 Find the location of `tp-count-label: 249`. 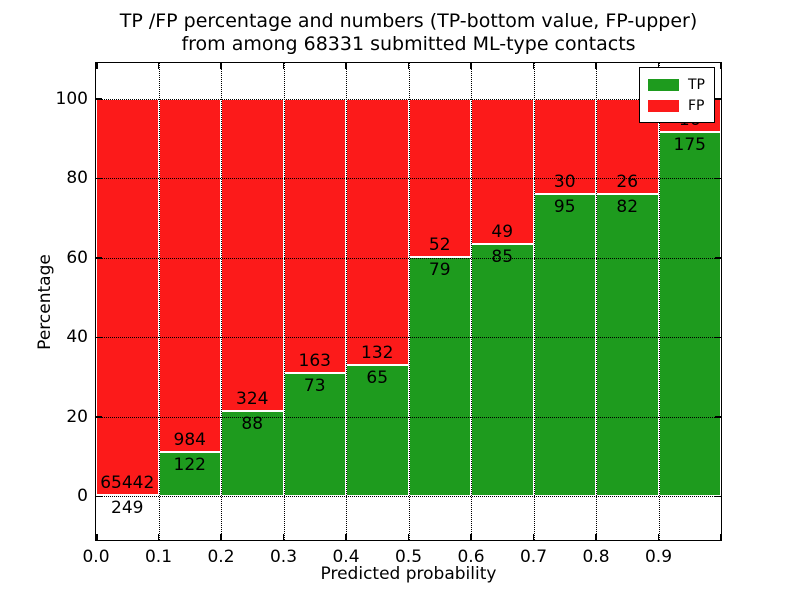

tp-count-label: 249 is located at coordinates (127, 507).